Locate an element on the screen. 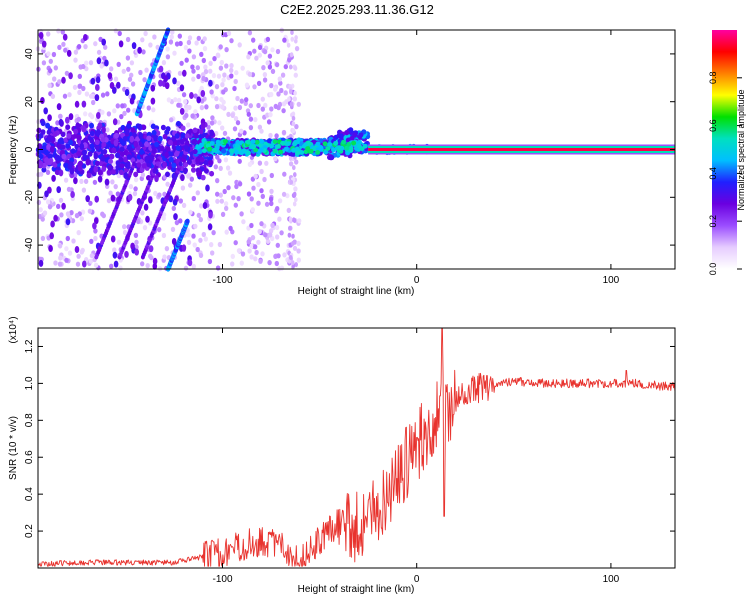 The image size is (750, 600). colorbar-tick-label: 0.8 is located at coordinates (713, 78).